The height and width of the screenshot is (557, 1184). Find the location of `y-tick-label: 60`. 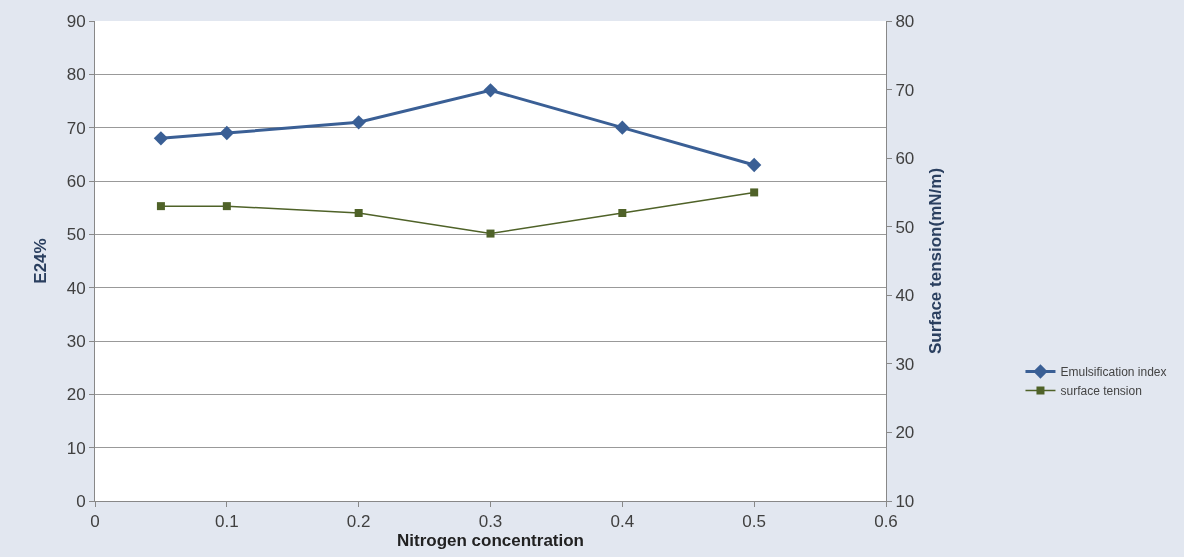

y-tick-label: 60 is located at coordinates (76, 181).